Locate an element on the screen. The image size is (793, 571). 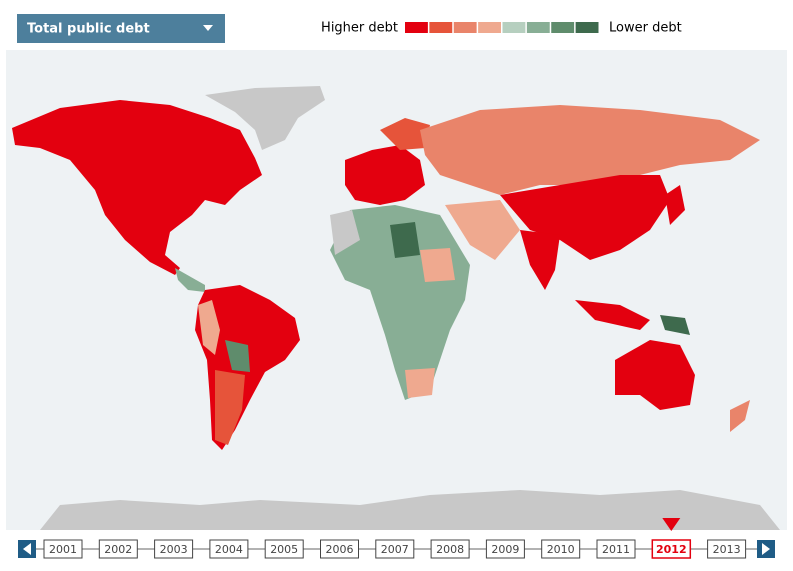
year-label: 2008 is located at coordinates (450, 549).